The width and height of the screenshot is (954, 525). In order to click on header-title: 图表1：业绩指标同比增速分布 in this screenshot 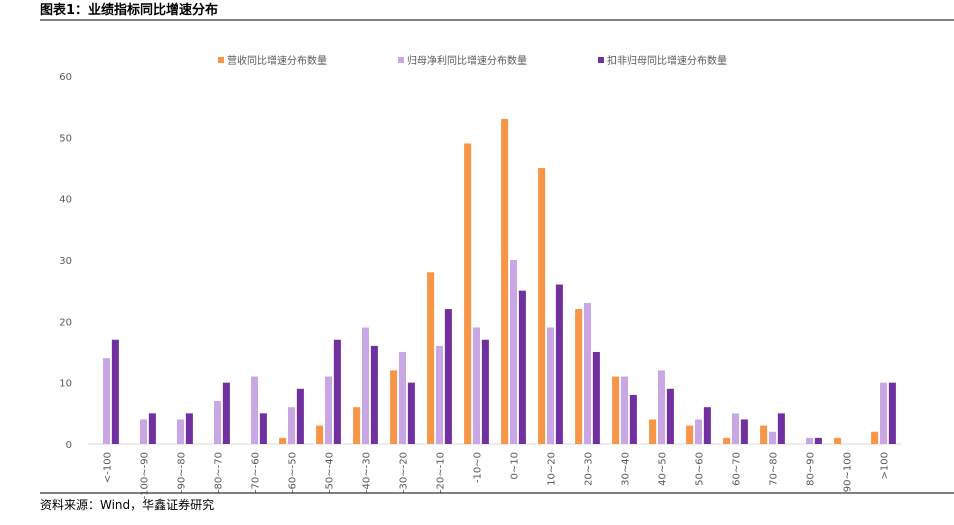, I will do `click(129, 10)`.